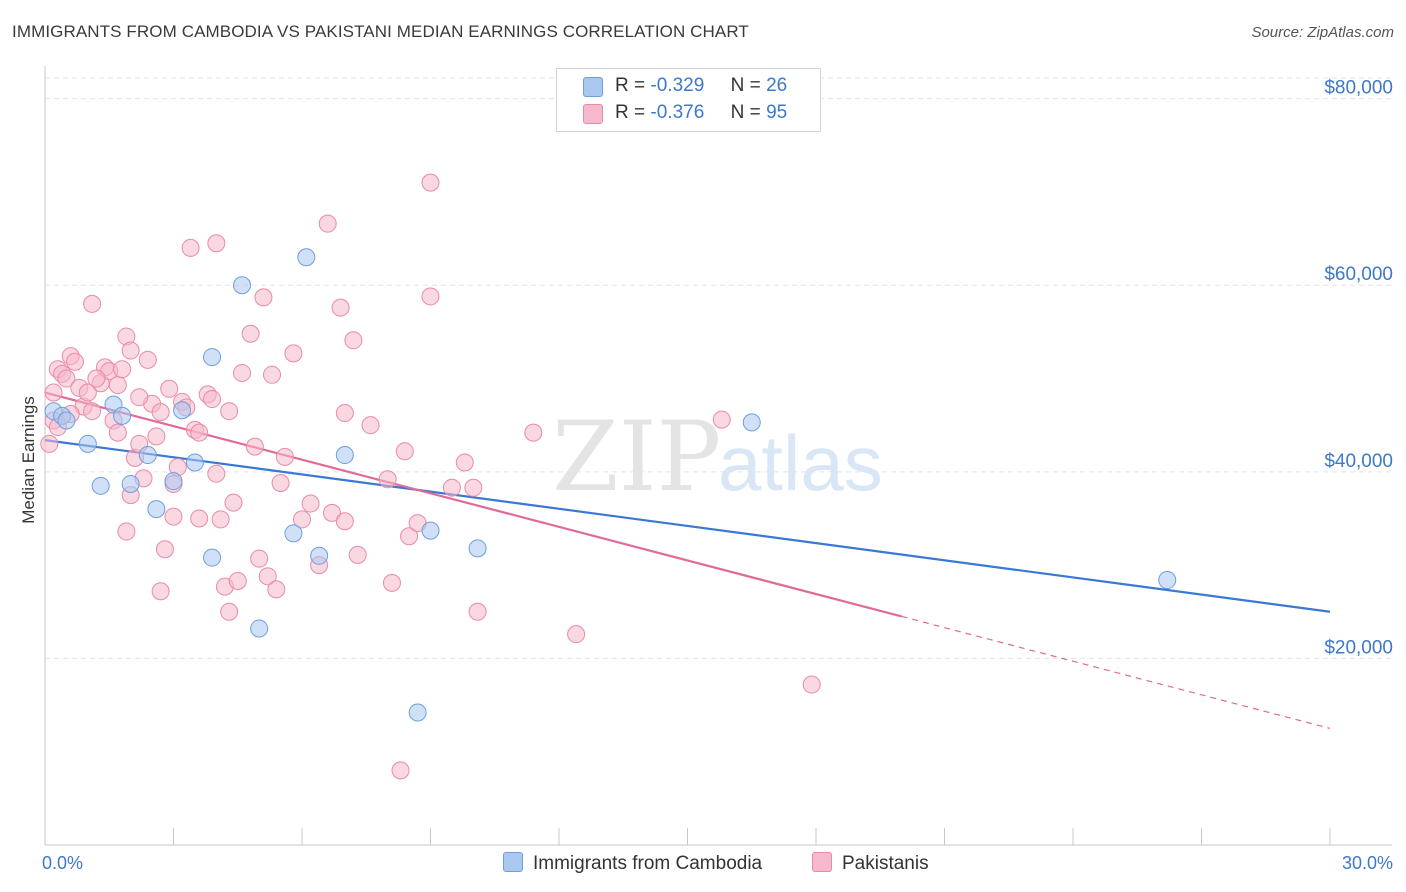  I want to click on y-tick-labels: $20,000 $40,000 $60,000 $80,000, so click(1358, 368).